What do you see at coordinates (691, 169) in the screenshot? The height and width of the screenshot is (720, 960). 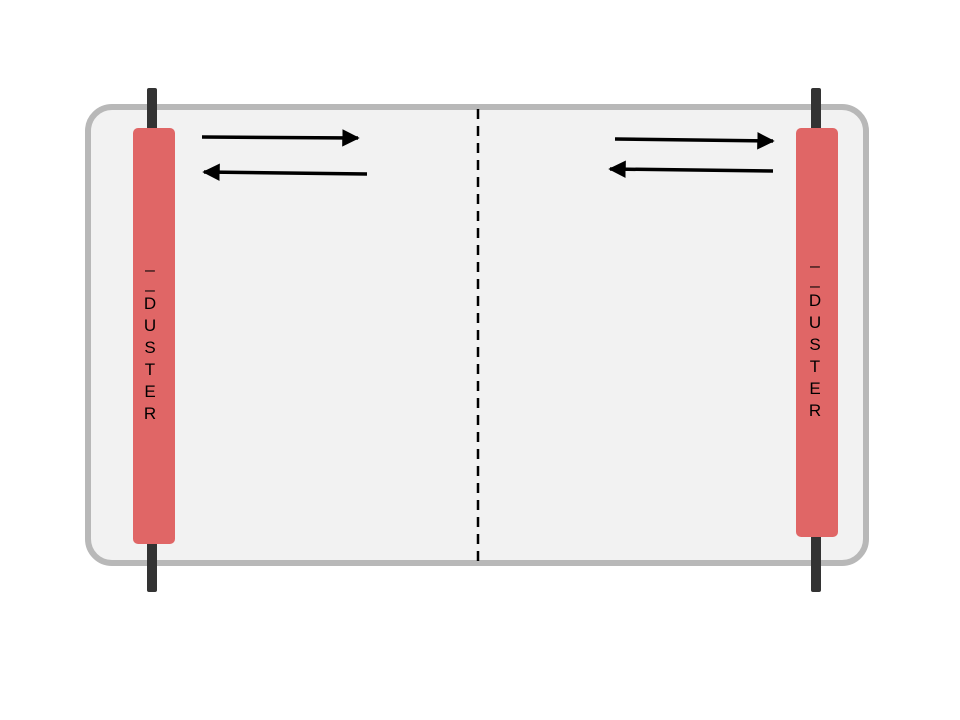 I see `arrow-left-bottom-right` at bounding box center [691, 169].